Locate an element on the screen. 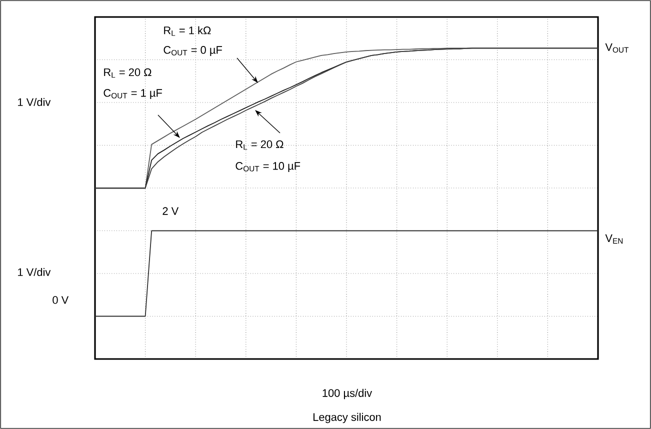 This screenshot has height=429, width=651. text: V$_{OUT}$ is located at coordinates (617, 48).